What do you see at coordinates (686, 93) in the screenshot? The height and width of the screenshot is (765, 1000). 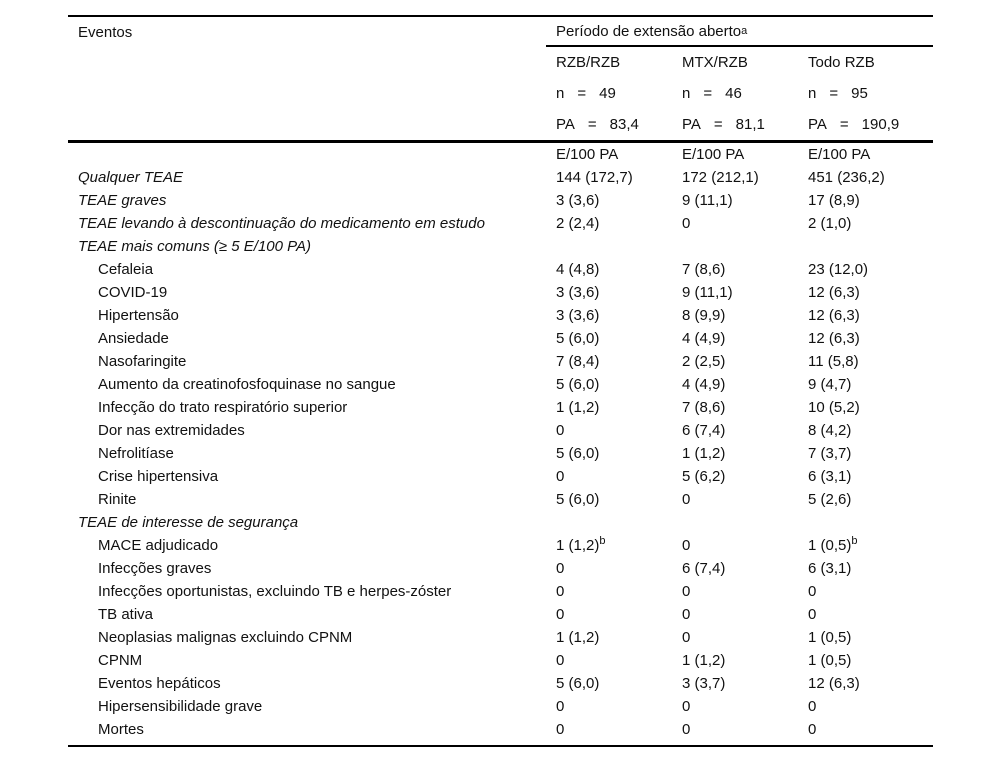 I see `n-label: n` at bounding box center [686, 93].